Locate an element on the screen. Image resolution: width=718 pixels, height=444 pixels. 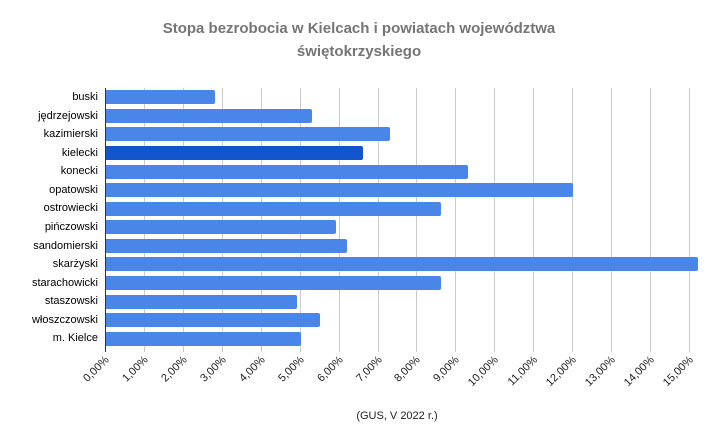
category-label: ostrowiecki is located at coordinates (70, 208).